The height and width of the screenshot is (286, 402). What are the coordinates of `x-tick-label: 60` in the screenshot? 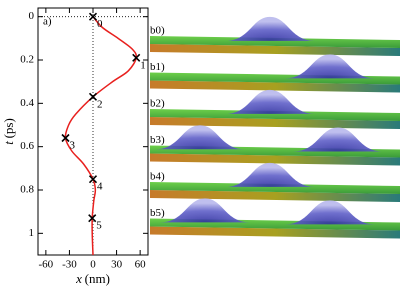 It's located at (141, 265).